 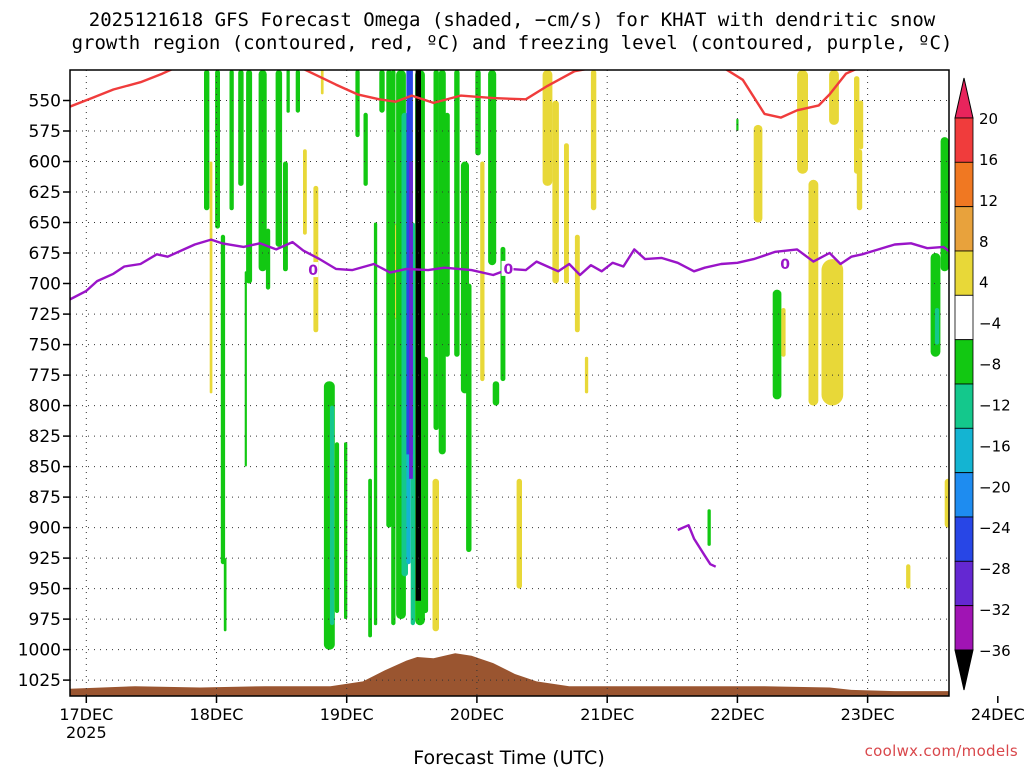 I want to click on y-tick-label: 850, so click(x=45, y=468).